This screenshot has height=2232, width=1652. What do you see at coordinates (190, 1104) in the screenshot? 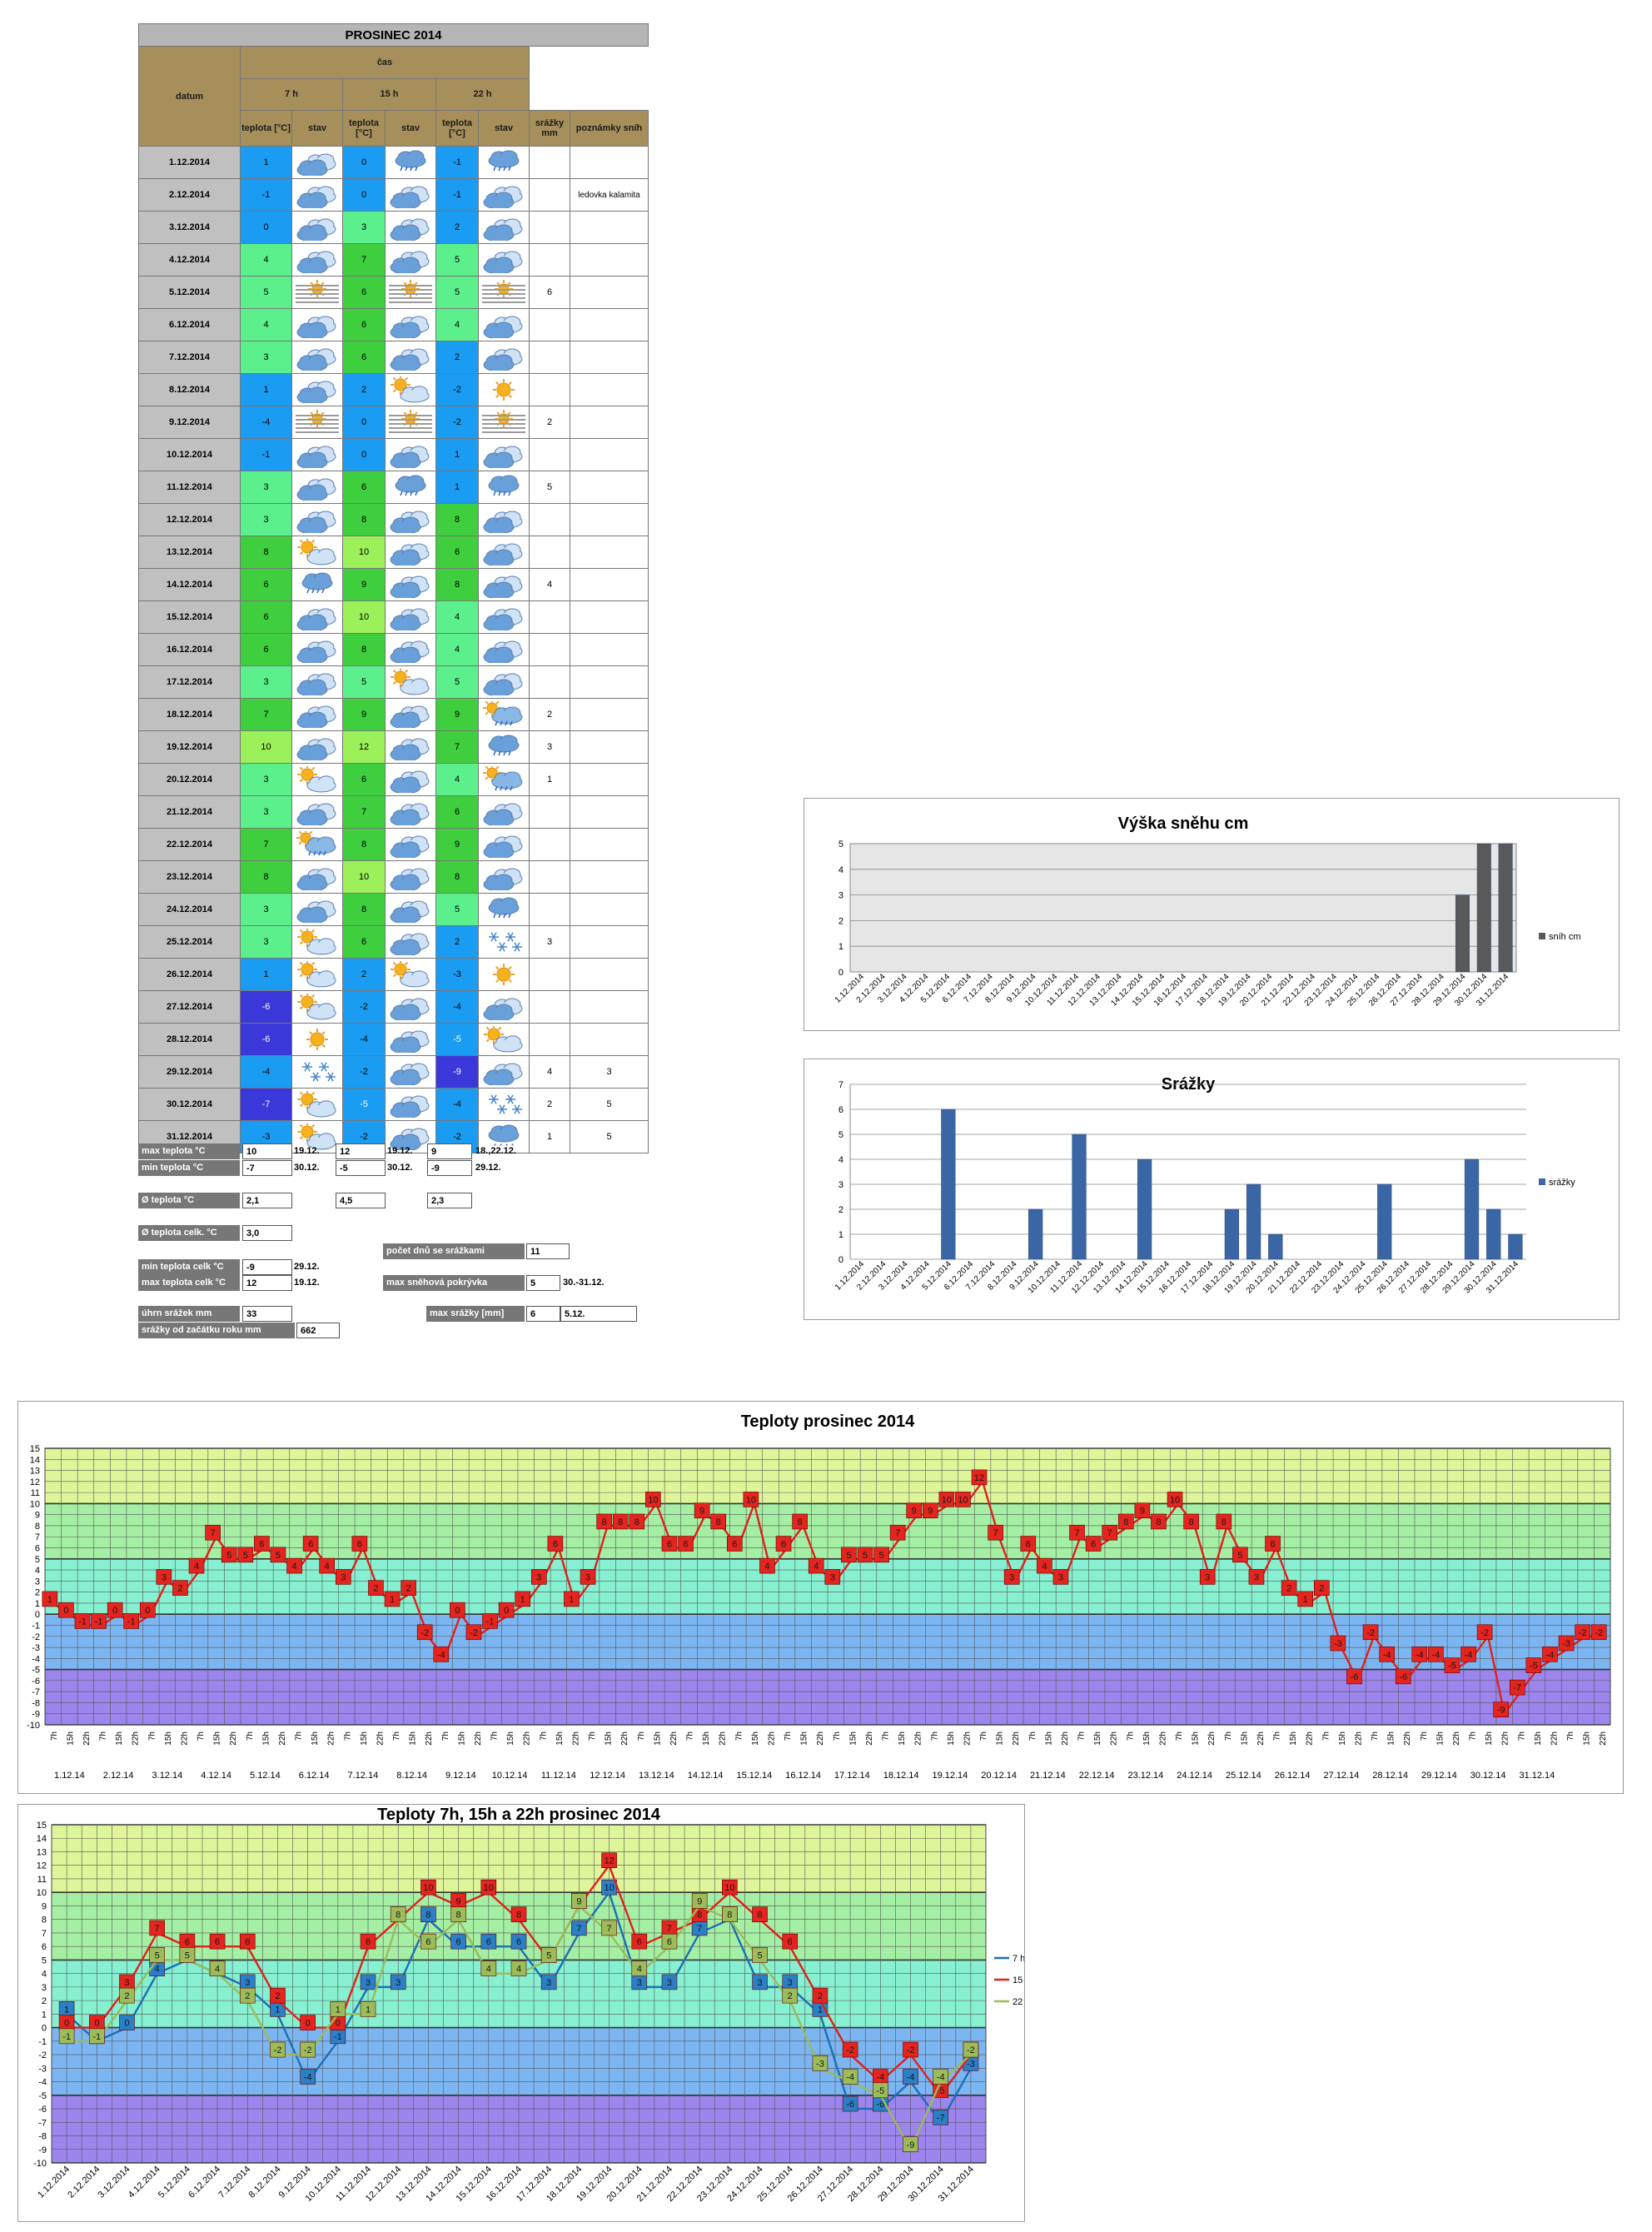
I see `row-date: 30.12.2014` at bounding box center [190, 1104].